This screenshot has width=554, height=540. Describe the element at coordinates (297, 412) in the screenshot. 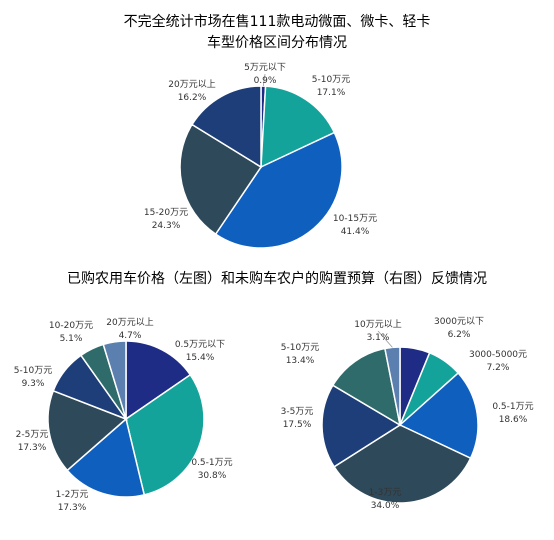

I see `slice-label: 3-5万元` at that location.